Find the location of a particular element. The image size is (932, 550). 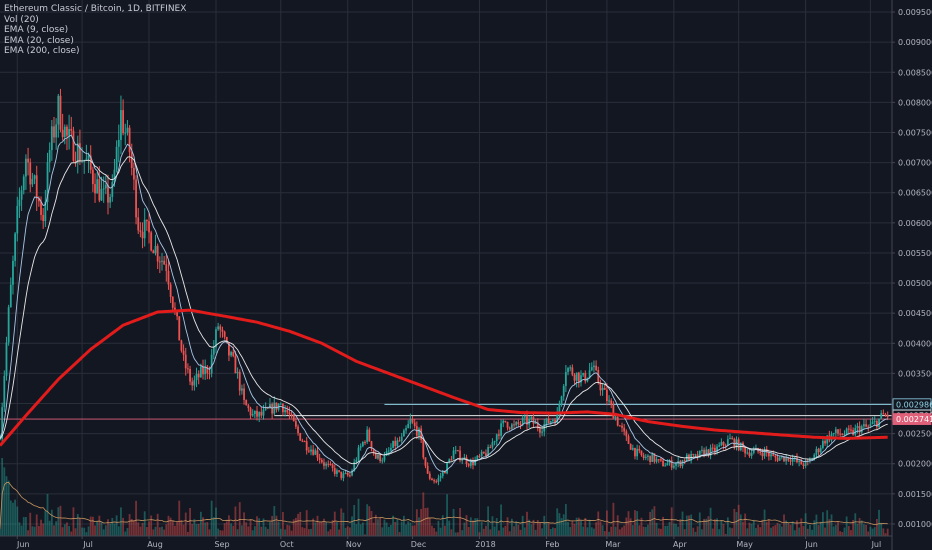

symbol-title: Ethereum Classic / Bitcoin, 1D, BITFINEX is located at coordinates (95, 9).